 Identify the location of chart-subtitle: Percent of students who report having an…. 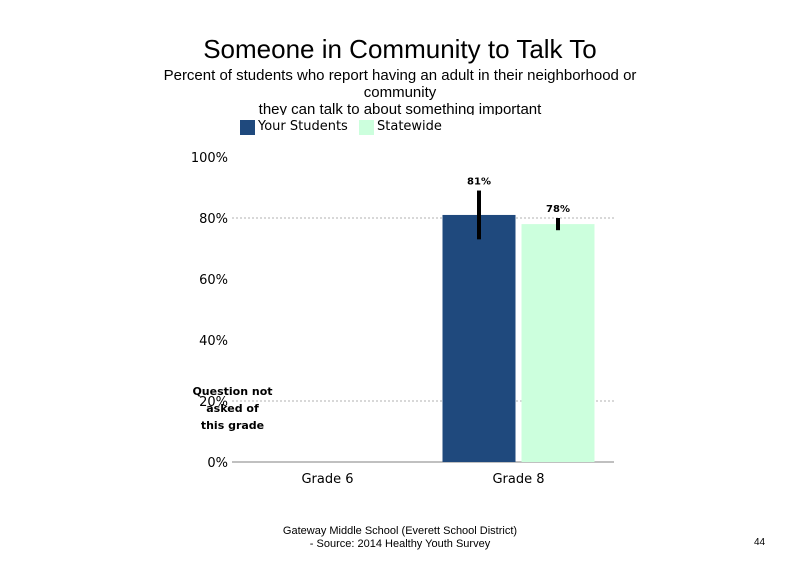
(400, 91).